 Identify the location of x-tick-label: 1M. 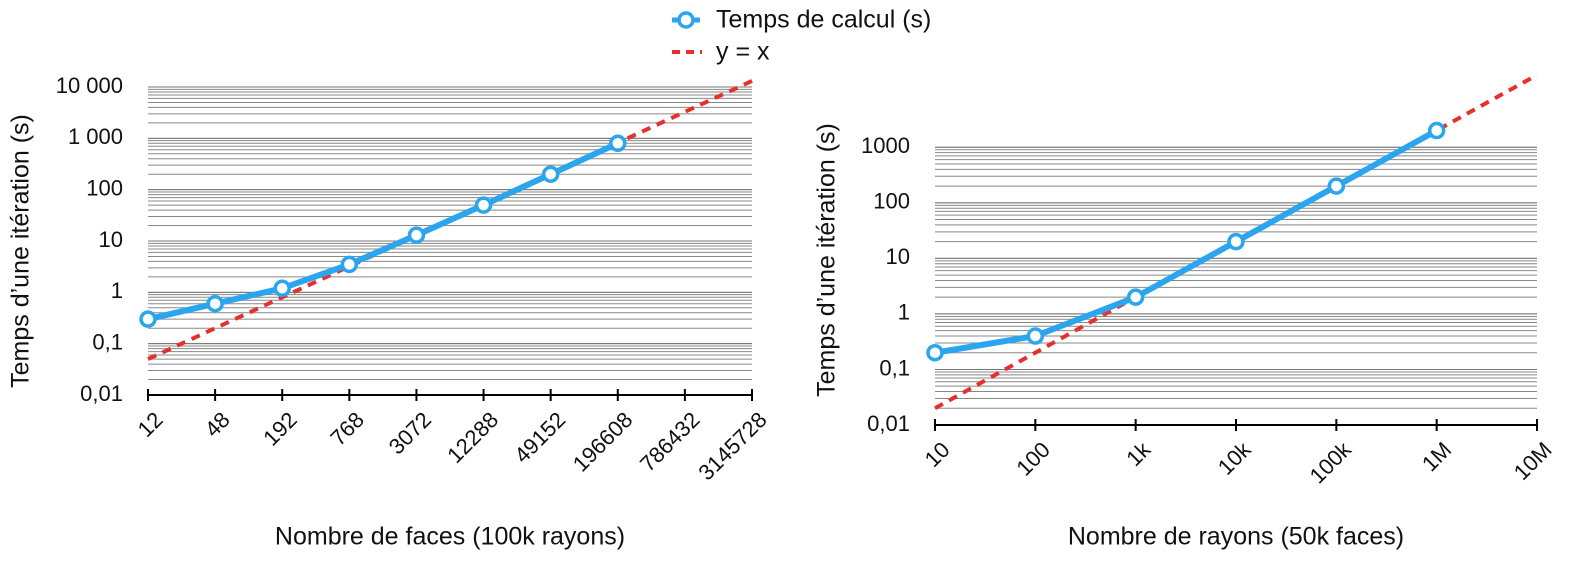
(1436, 456).